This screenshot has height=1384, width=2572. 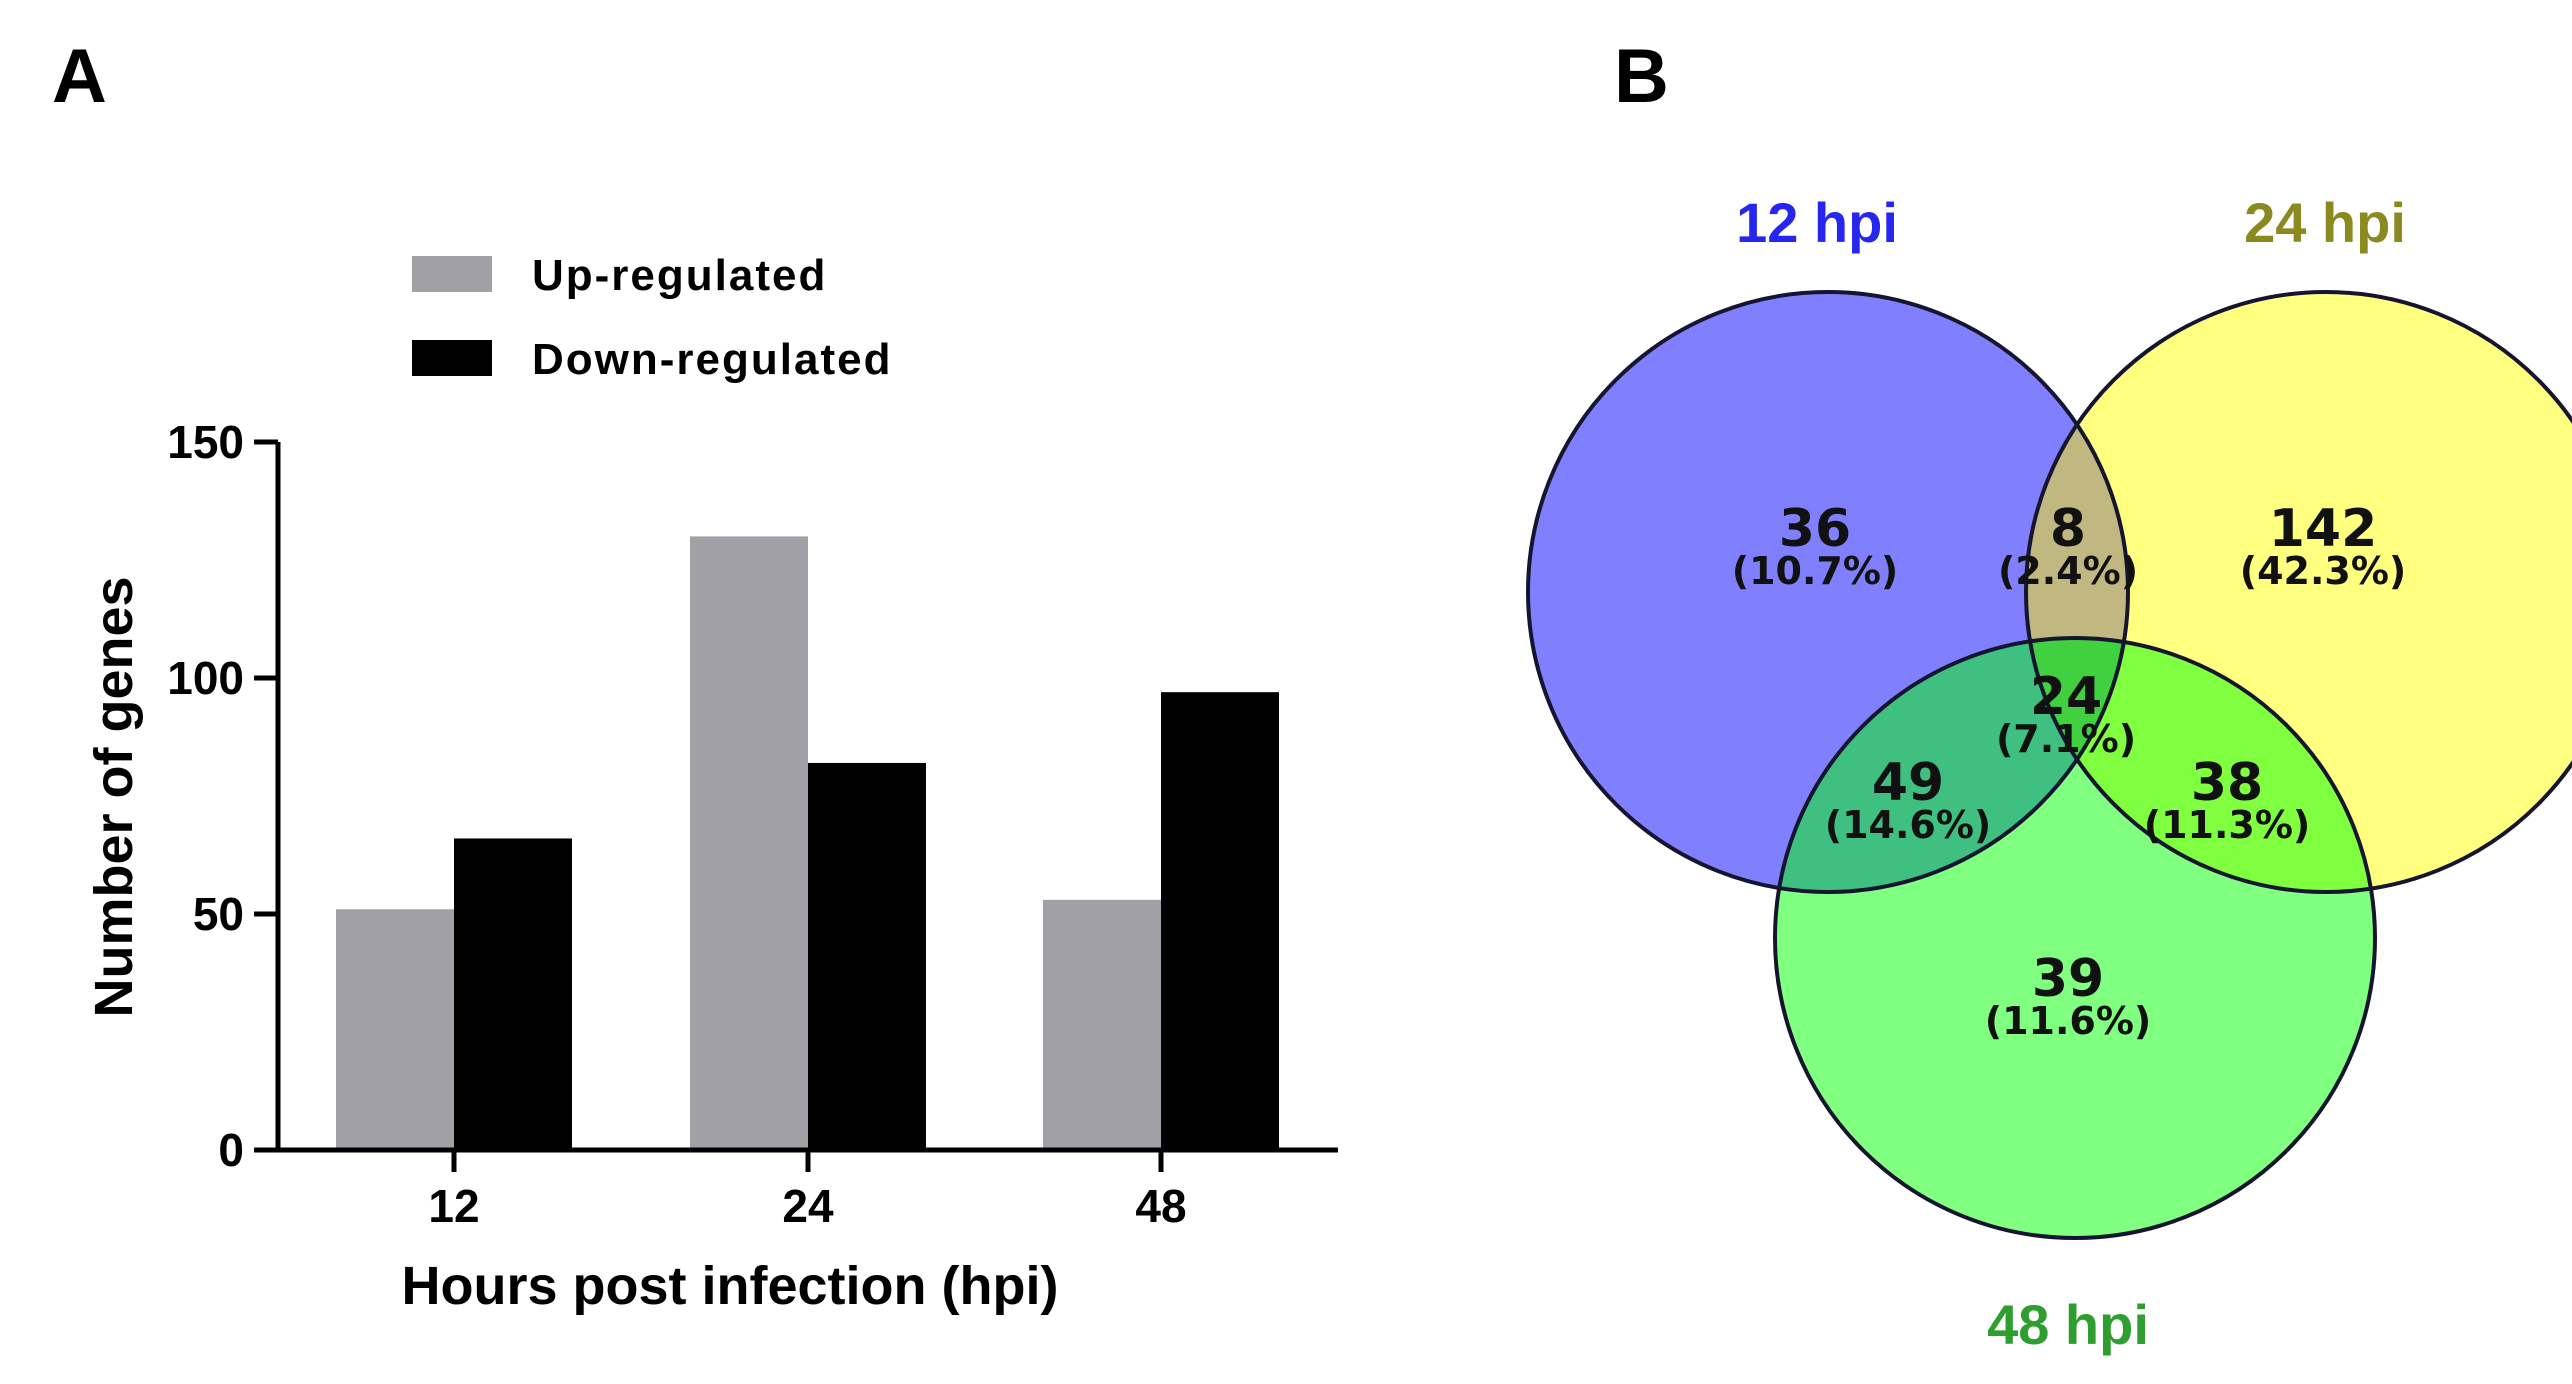 I want to click on region-48-only-count: 39, so click(x=2068, y=979).